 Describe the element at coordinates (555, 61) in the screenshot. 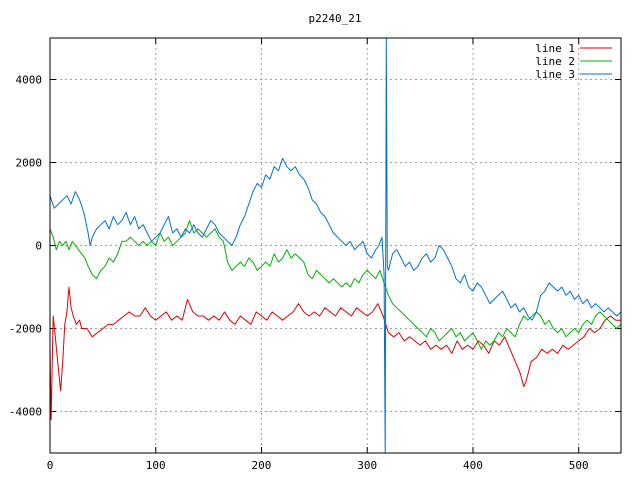

I see `legend-label-2: line 2` at that location.